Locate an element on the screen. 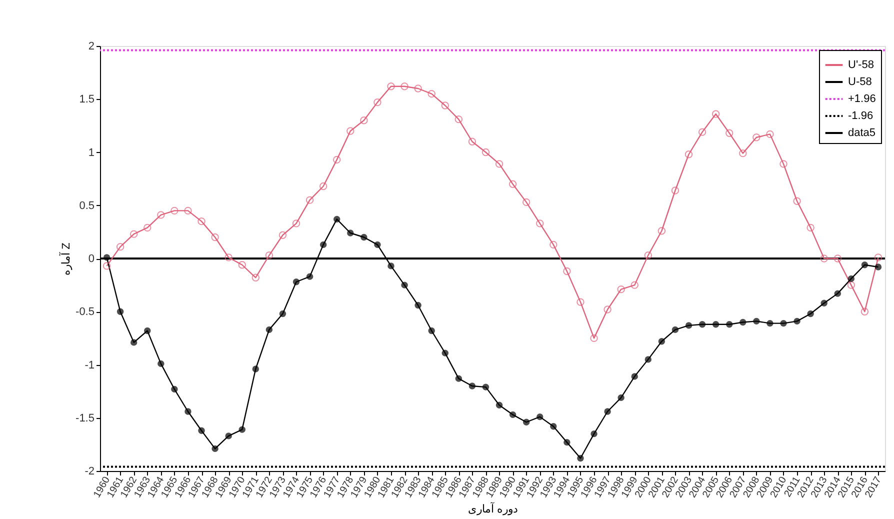  legend-label: U'-58 is located at coordinates (861, 65).